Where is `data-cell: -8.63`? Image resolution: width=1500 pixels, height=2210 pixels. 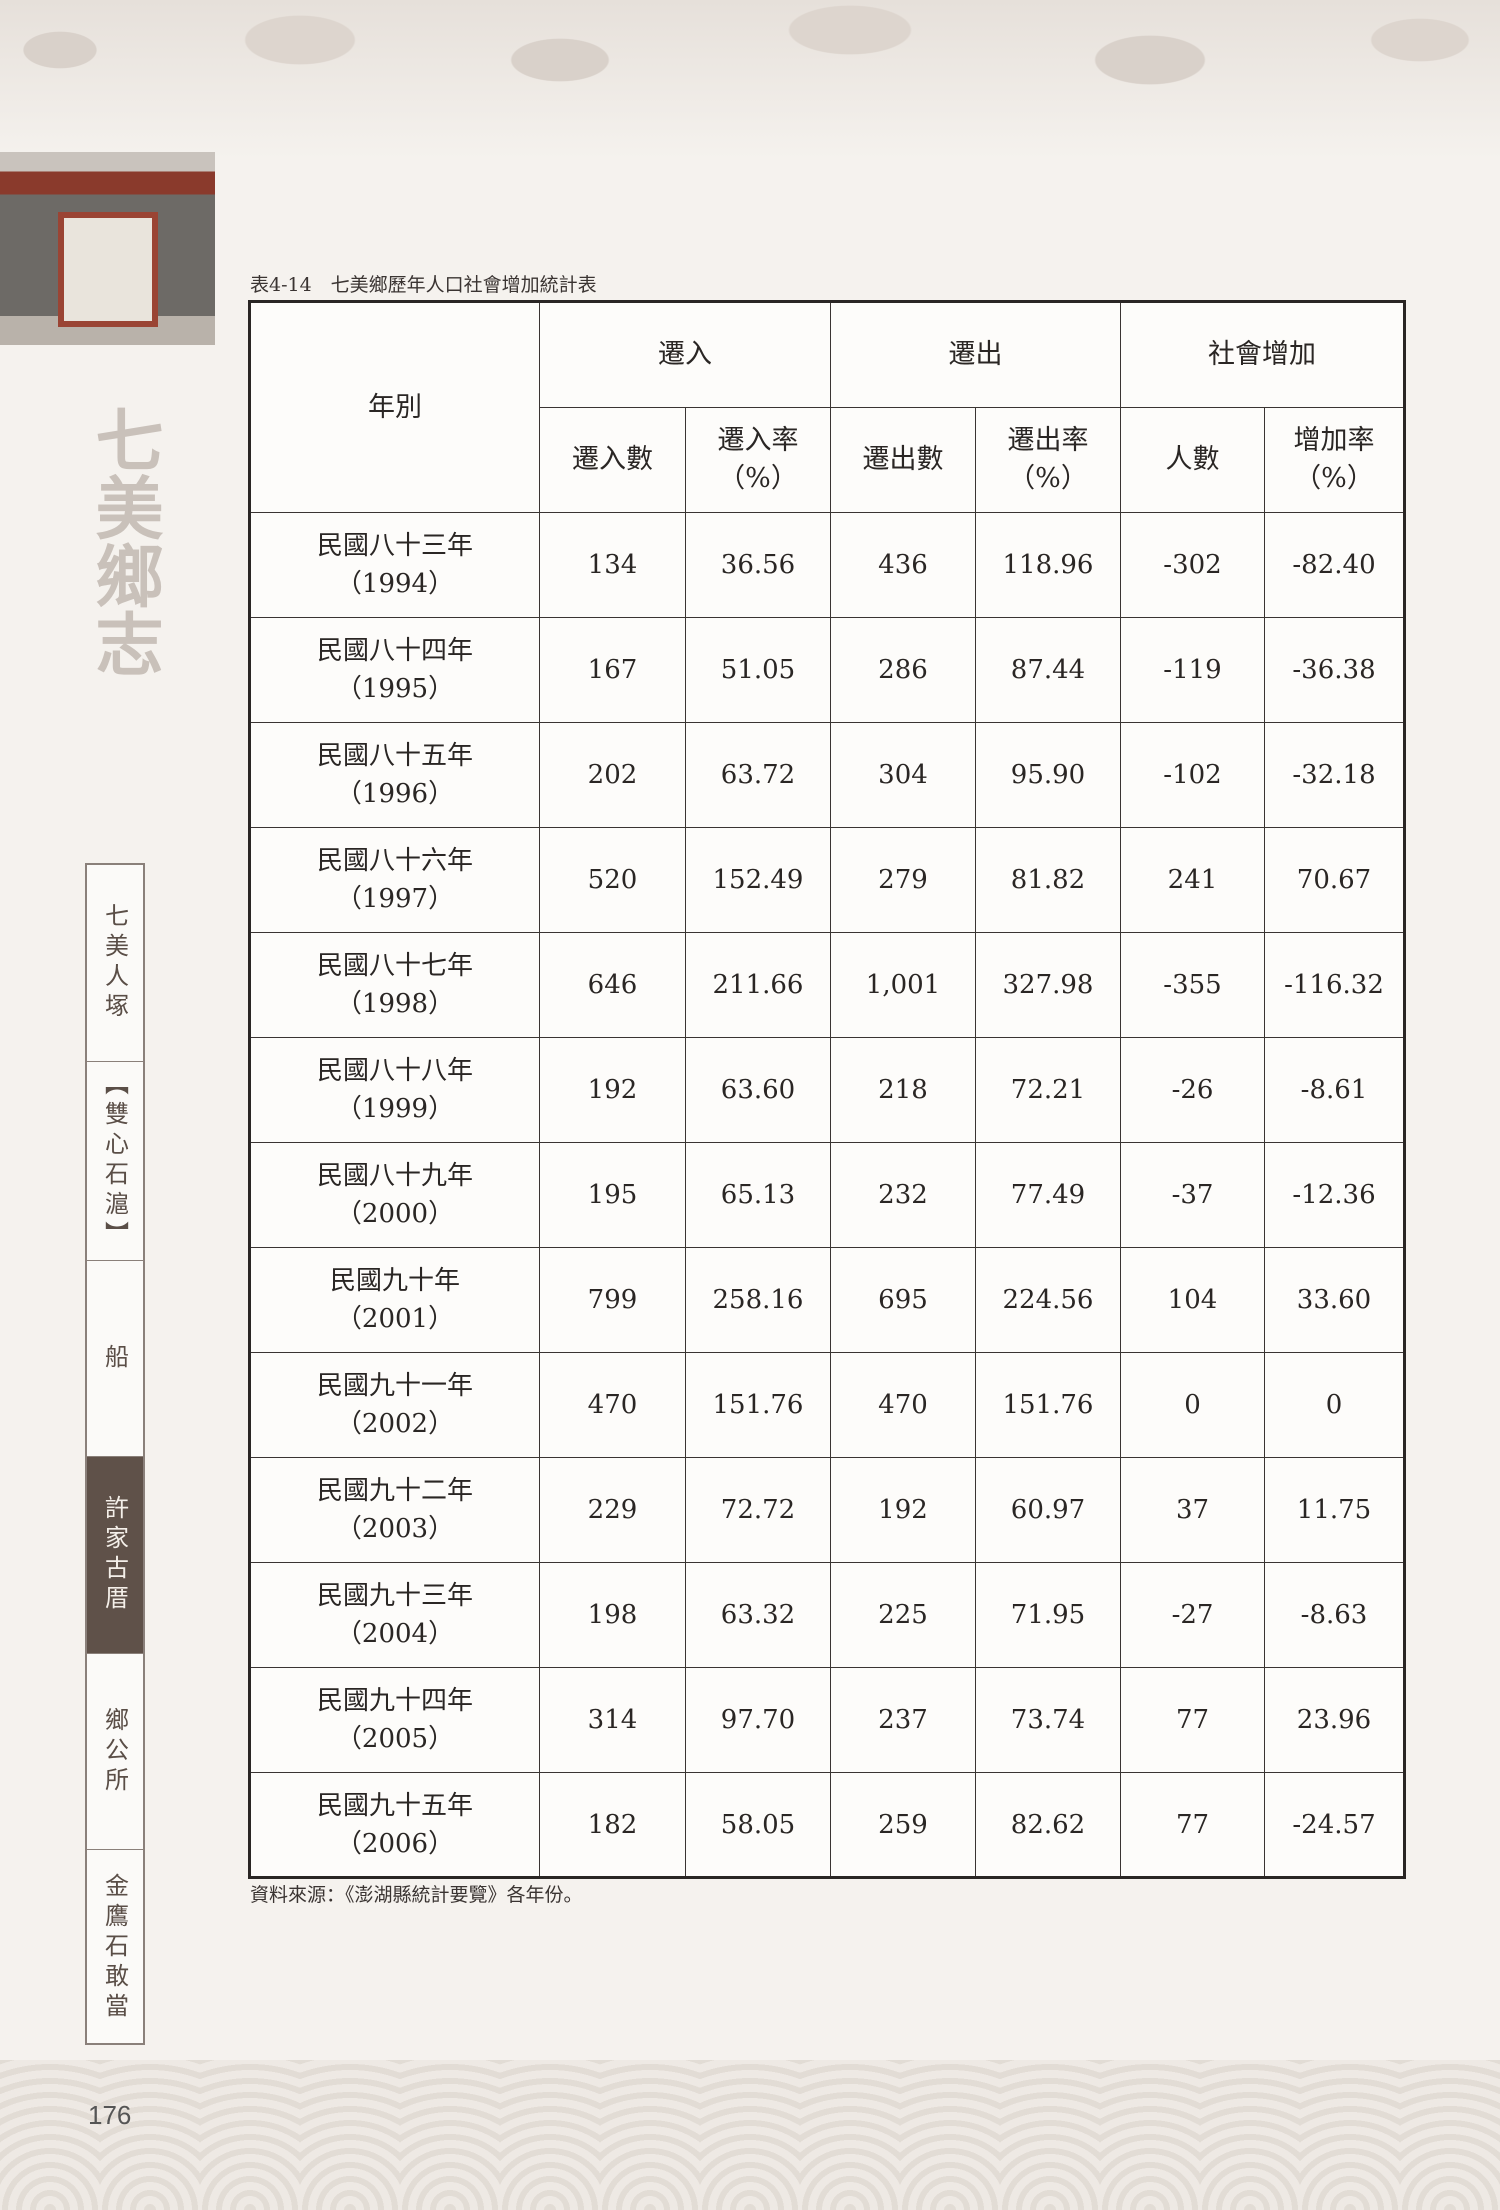 data-cell: -8.63 is located at coordinates (1334, 1615).